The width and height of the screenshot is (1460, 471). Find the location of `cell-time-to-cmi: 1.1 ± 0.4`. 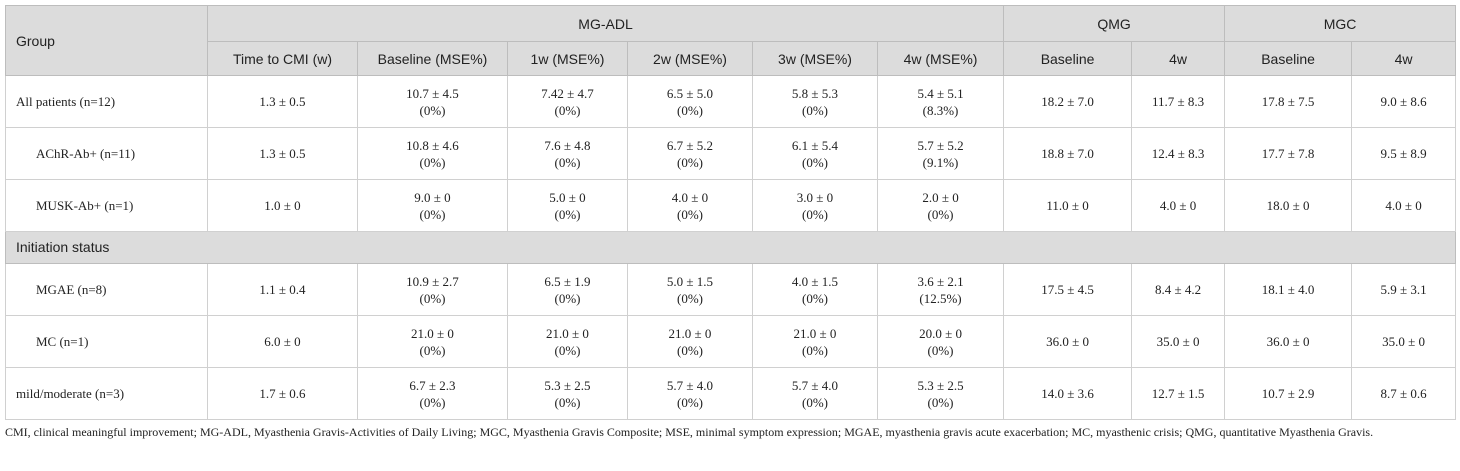

cell-time-to-cmi: 1.1 ± 0.4 is located at coordinates (282, 289).